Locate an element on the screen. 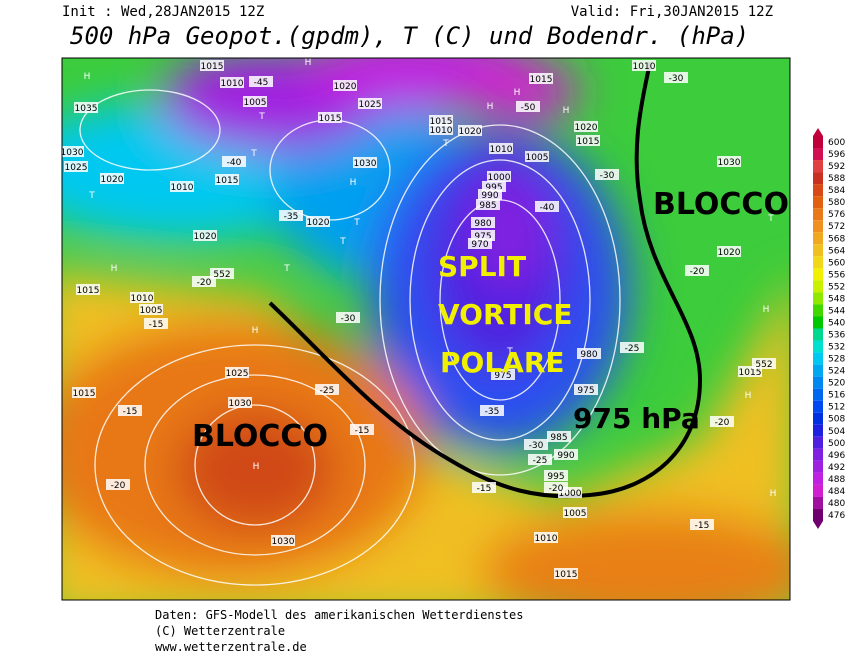 The width and height of the screenshot is (850, 657). colorbar-arrow is located at coordinates (818, 132).